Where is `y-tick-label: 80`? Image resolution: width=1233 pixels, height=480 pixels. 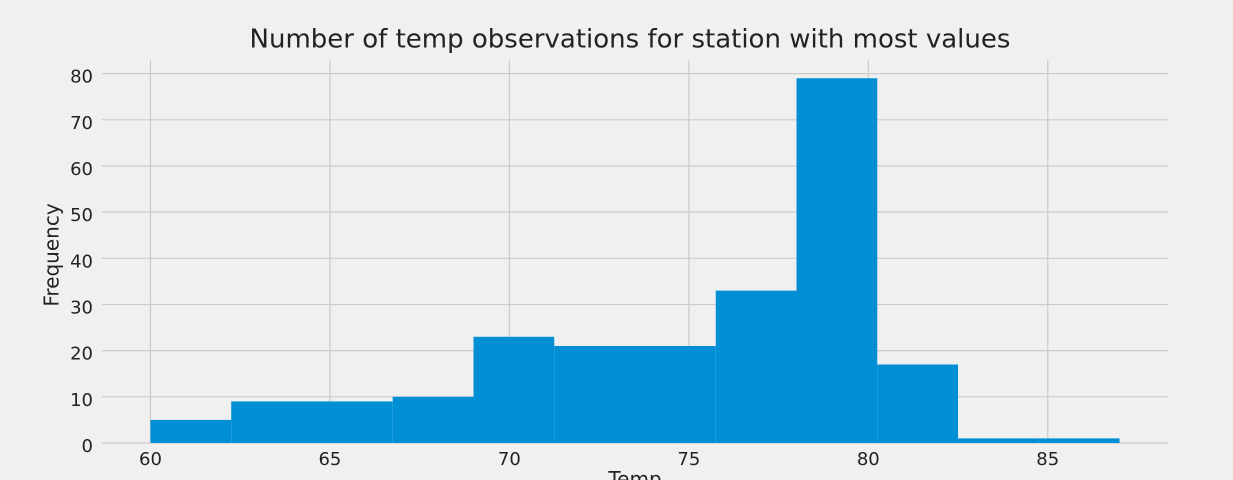
y-tick-label: 80 is located at coordinates (81, 77).